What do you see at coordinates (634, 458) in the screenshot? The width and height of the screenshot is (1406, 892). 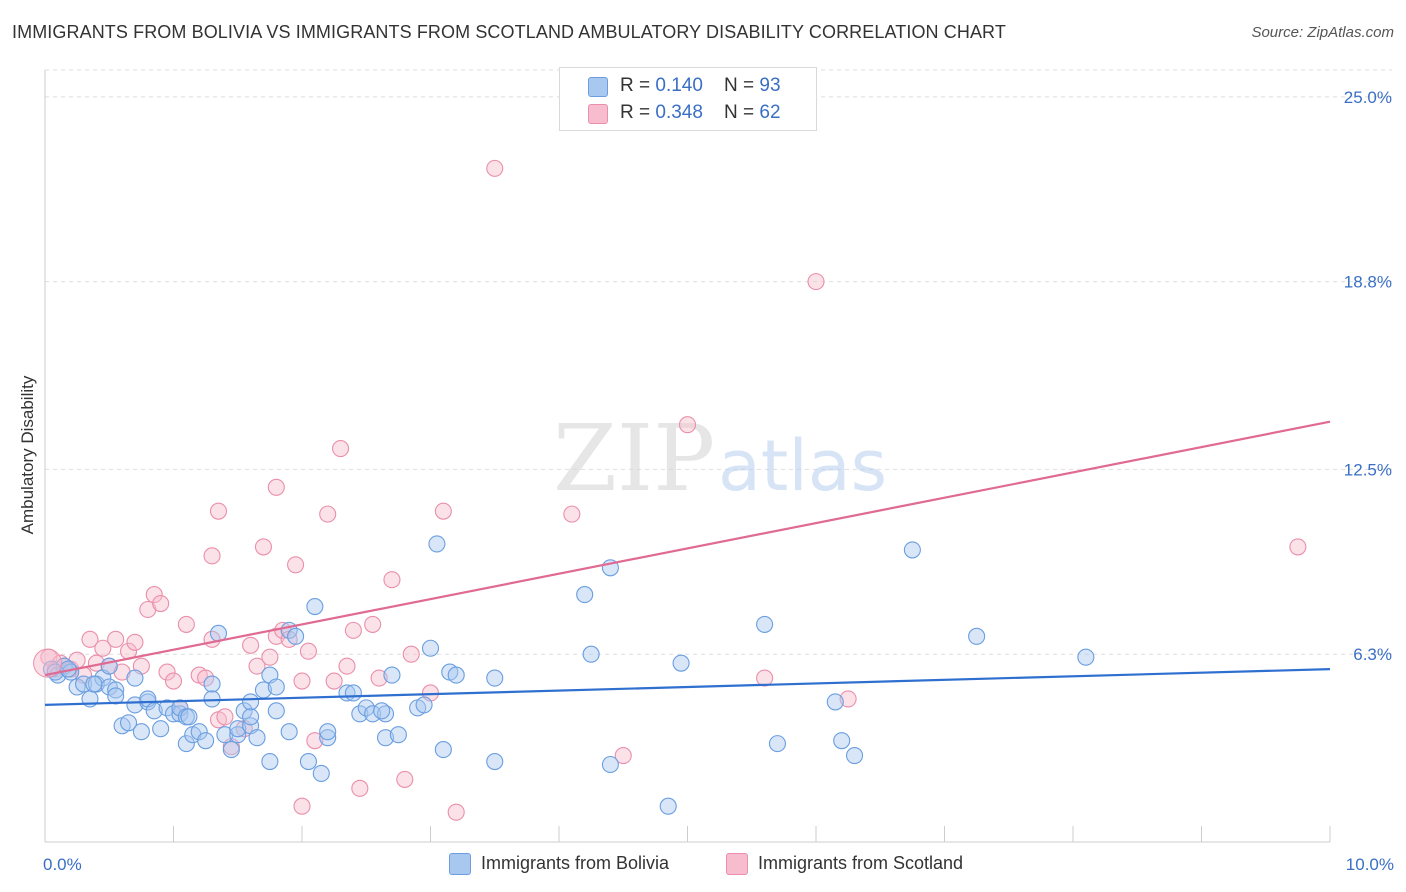 I see `watermark-zip: ZIP` at bounding box center [634, 458].